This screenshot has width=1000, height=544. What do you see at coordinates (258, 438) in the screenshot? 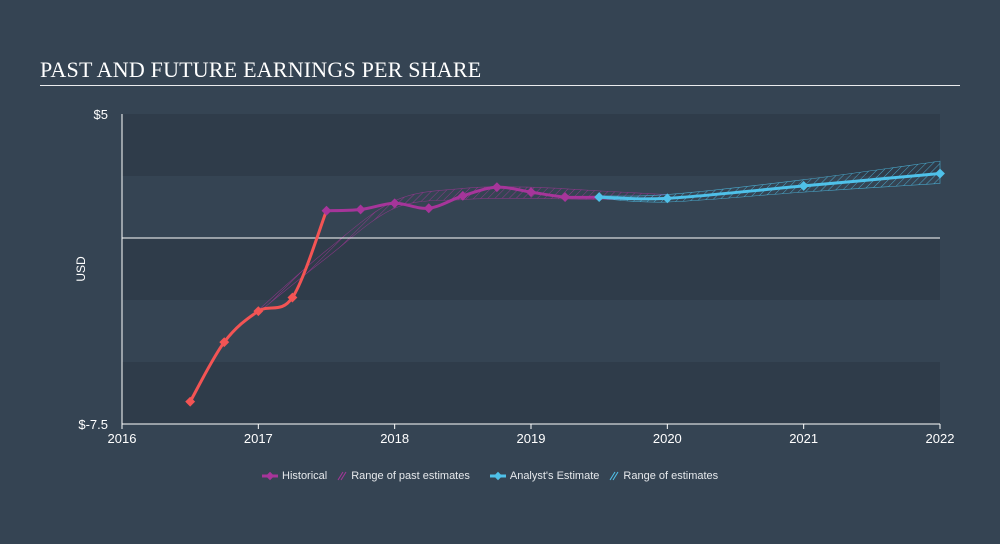
I see `x-tick-label: 2017` at bounding box center [258, 438].